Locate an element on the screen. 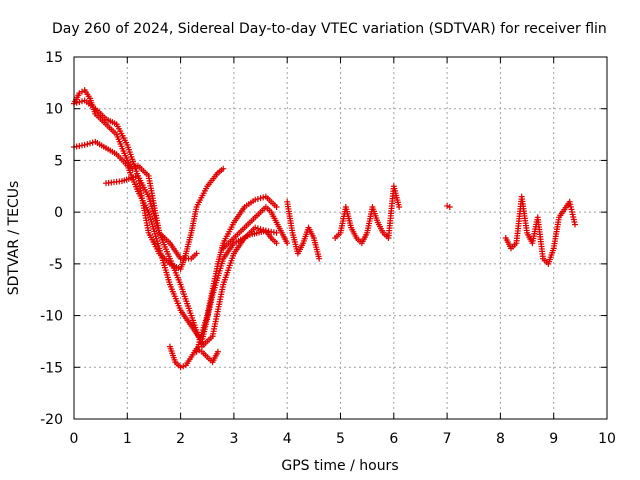 This screenshot has width=640, height=480. y-tick-label: -10 is located at coordinates (51, 317).